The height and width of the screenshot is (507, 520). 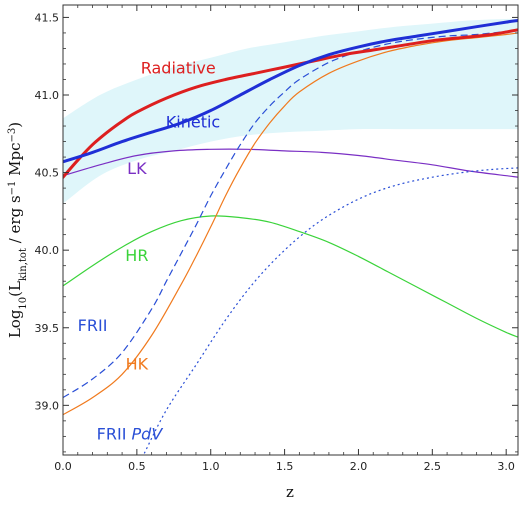 I want to click on y-axis-title: Log10(Lkin,tot / erg s−1 Mpc−3), so click(x=17, y=230).